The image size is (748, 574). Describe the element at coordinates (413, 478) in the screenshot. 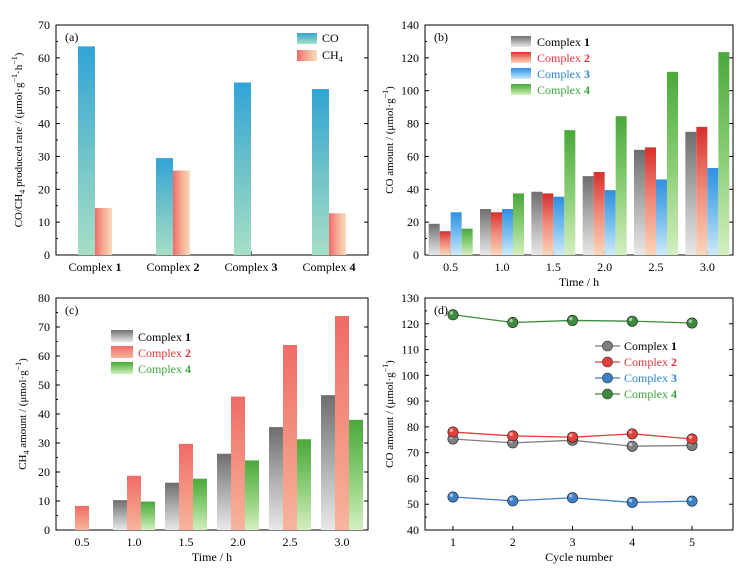

I see `panel-d-ytick-label: 60` at that location.